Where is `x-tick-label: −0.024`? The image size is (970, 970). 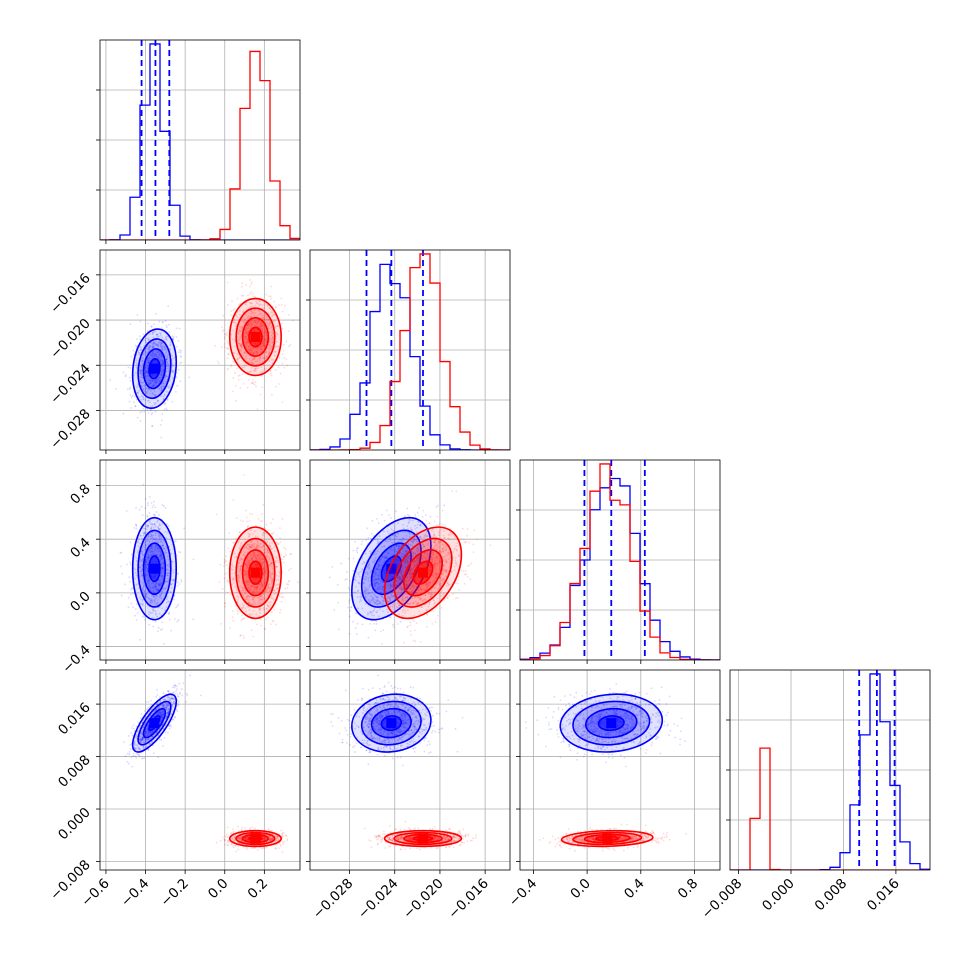
x-tick-label: −0.024 is located at coordinates (378, 899).